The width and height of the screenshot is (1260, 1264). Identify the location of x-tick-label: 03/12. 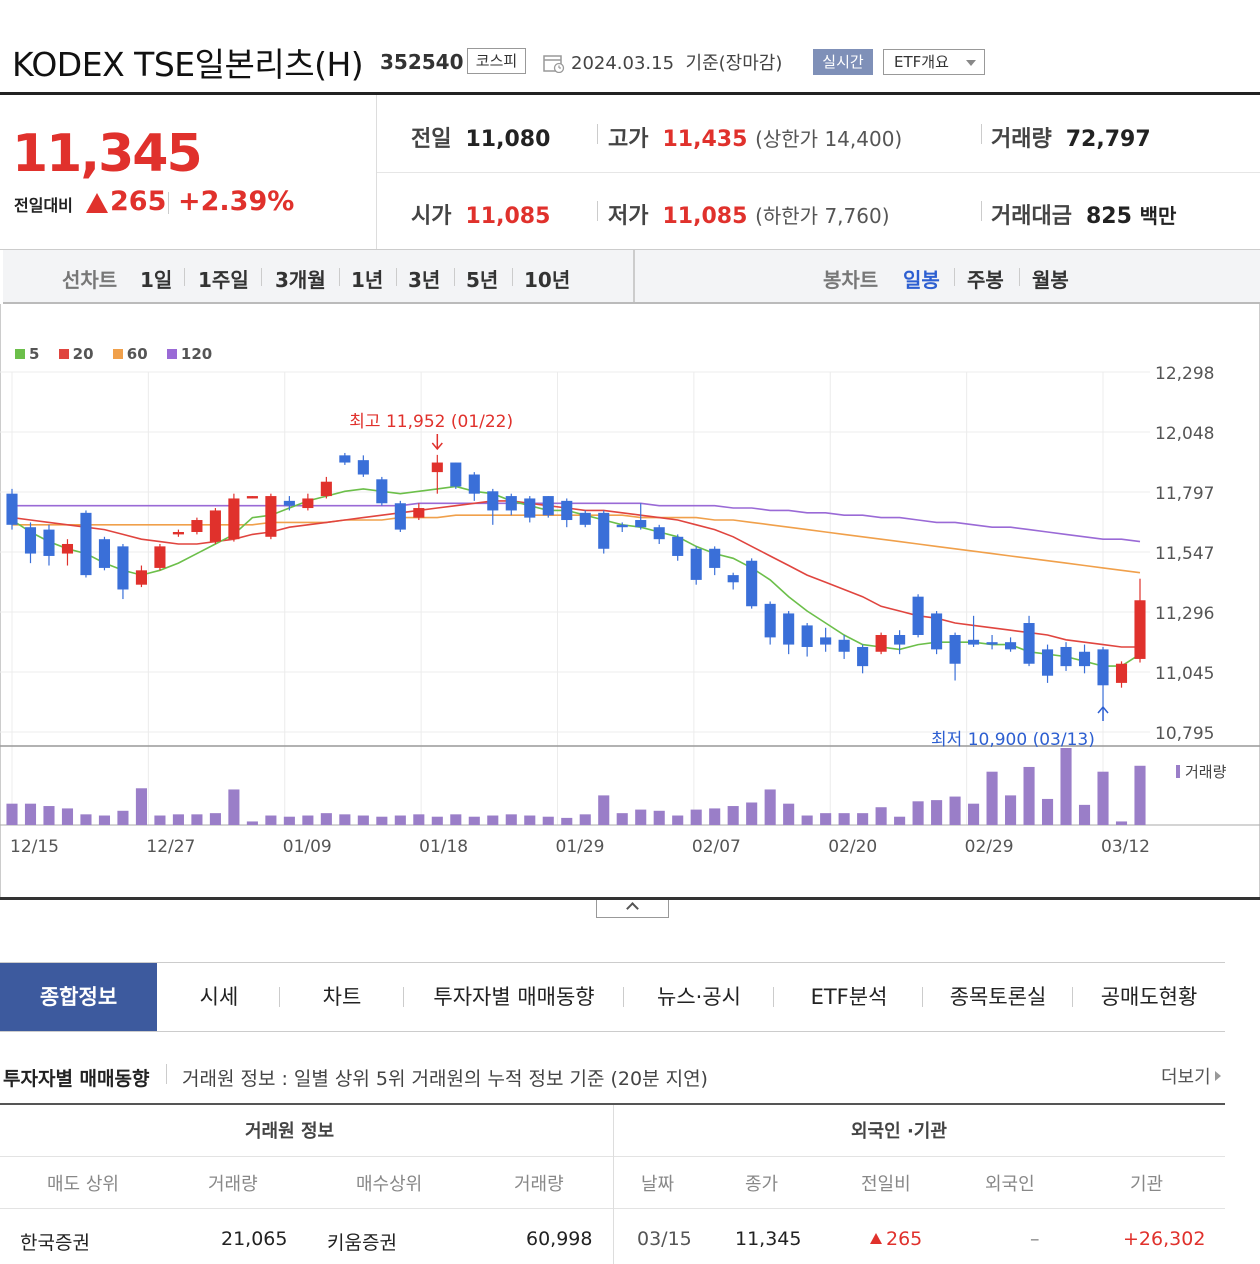
(1125, 847).